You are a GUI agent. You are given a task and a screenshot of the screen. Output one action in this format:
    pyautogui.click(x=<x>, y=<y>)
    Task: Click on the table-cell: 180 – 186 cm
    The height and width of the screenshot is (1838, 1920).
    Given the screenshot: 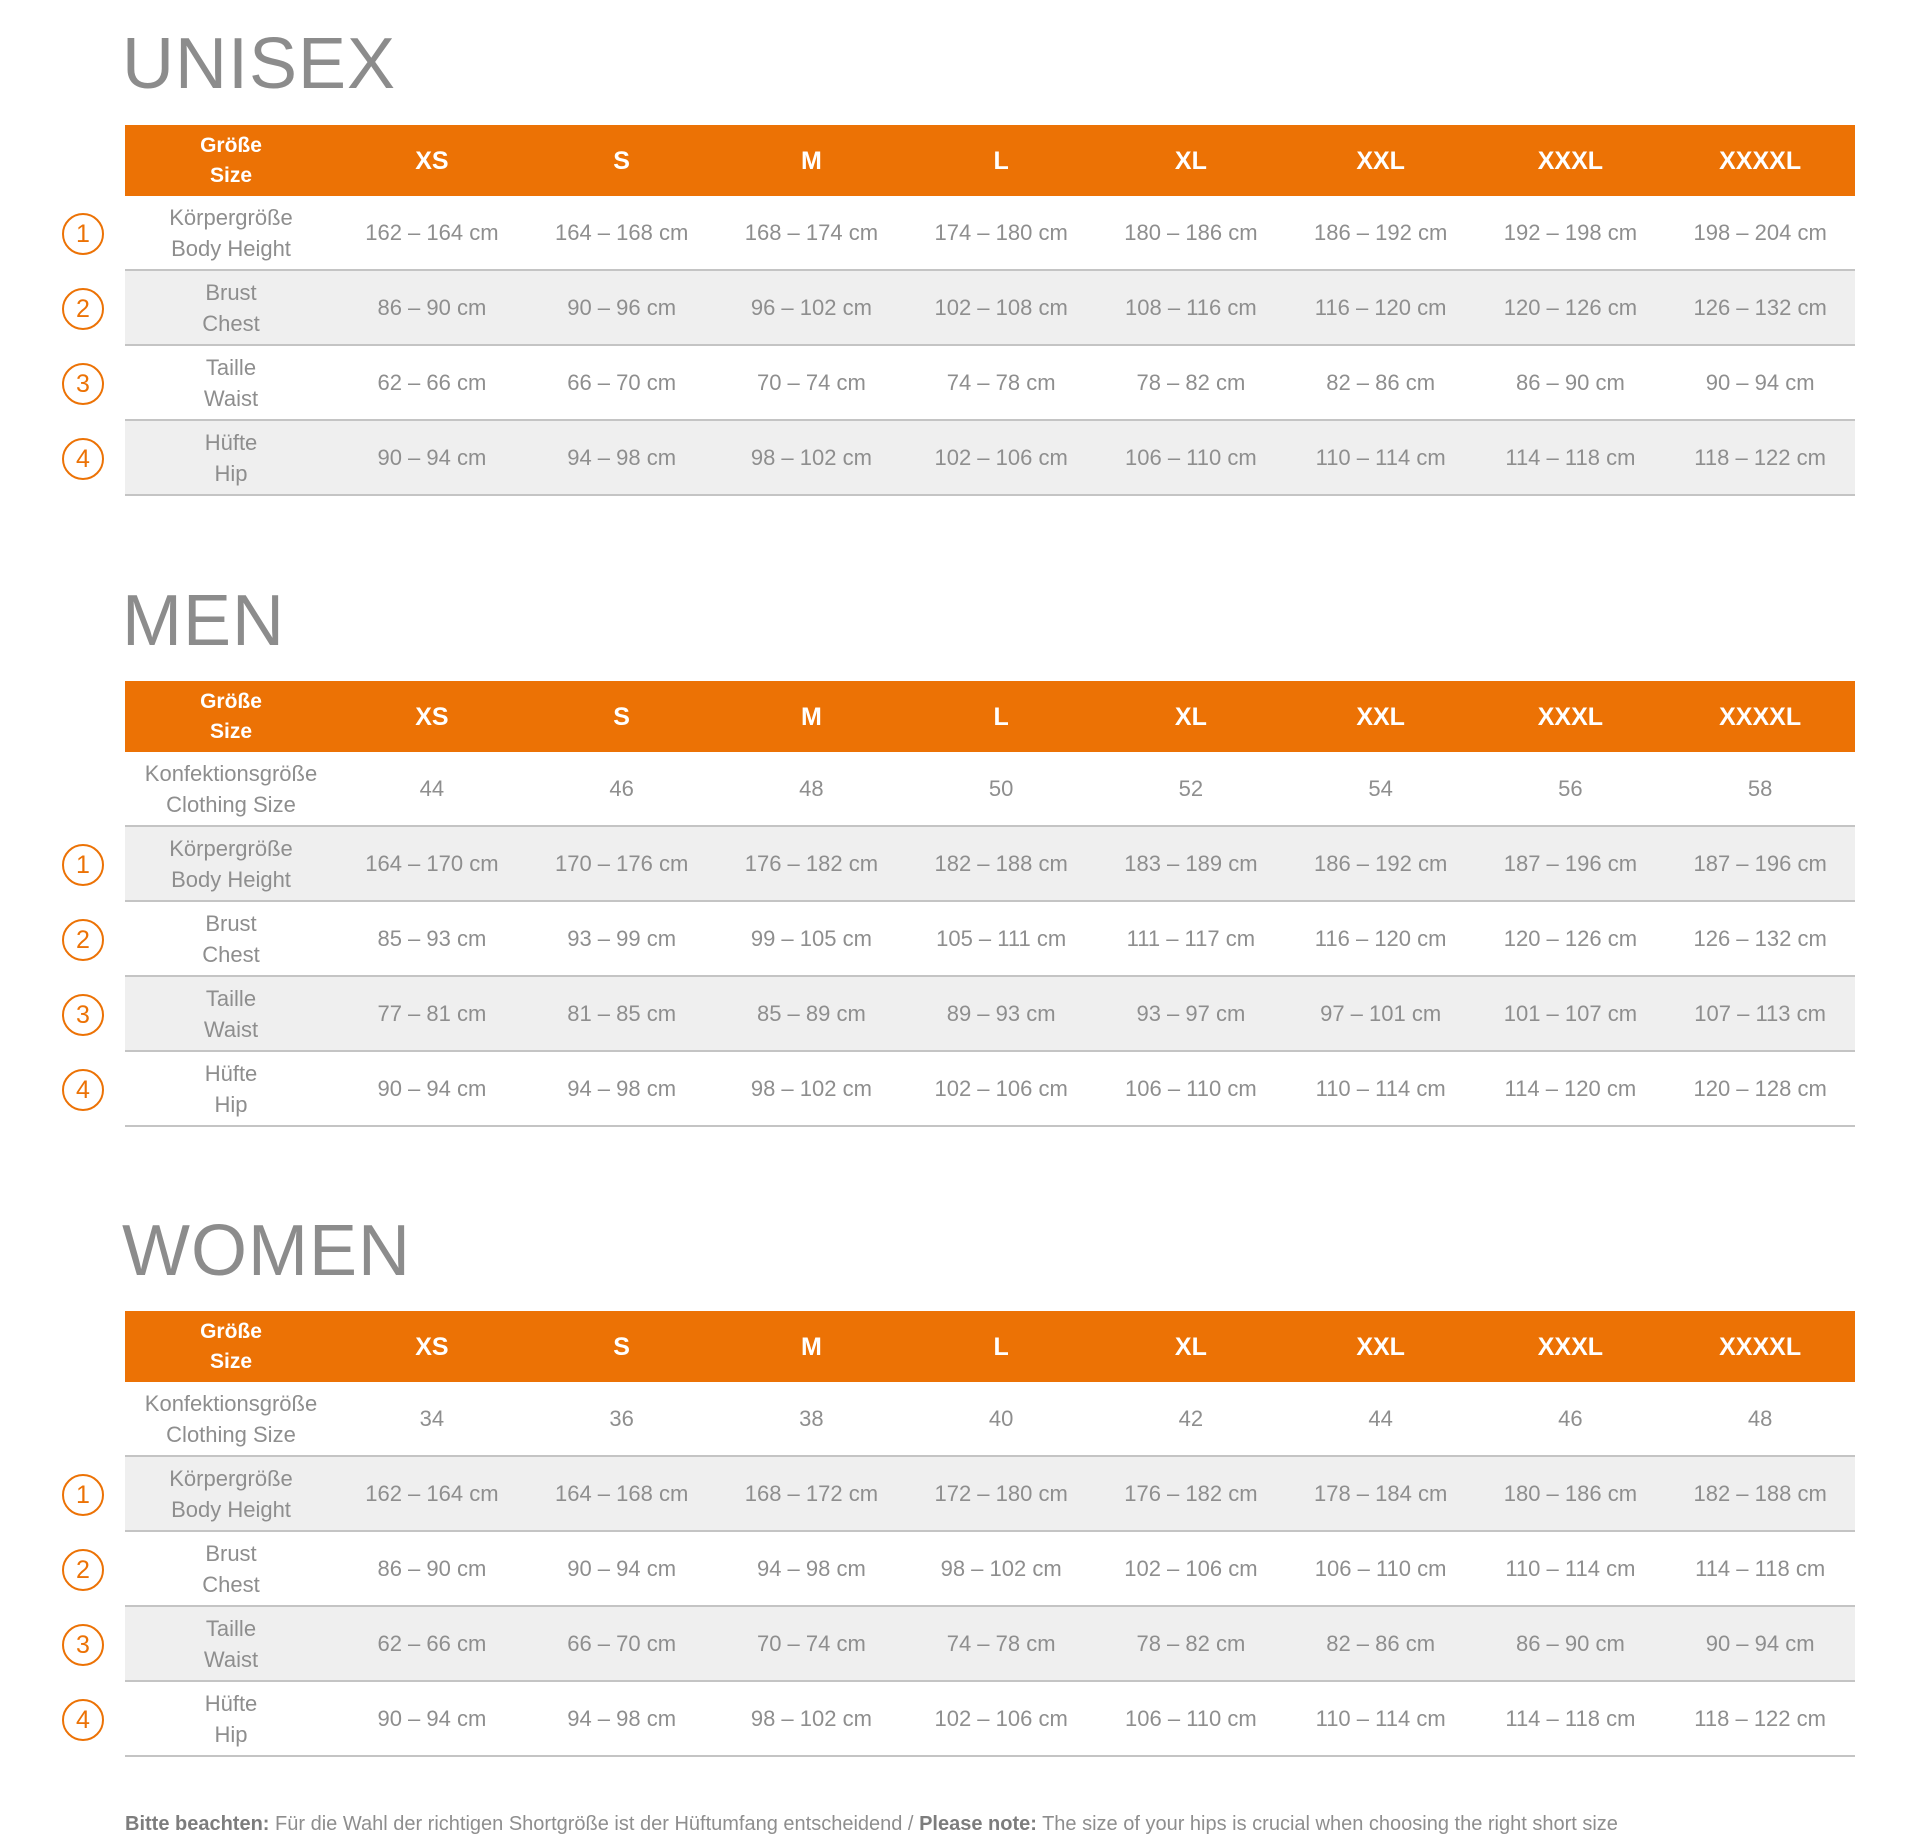 What is the action you would take?
    pyautogui.click(x=1570, y=1494)
    